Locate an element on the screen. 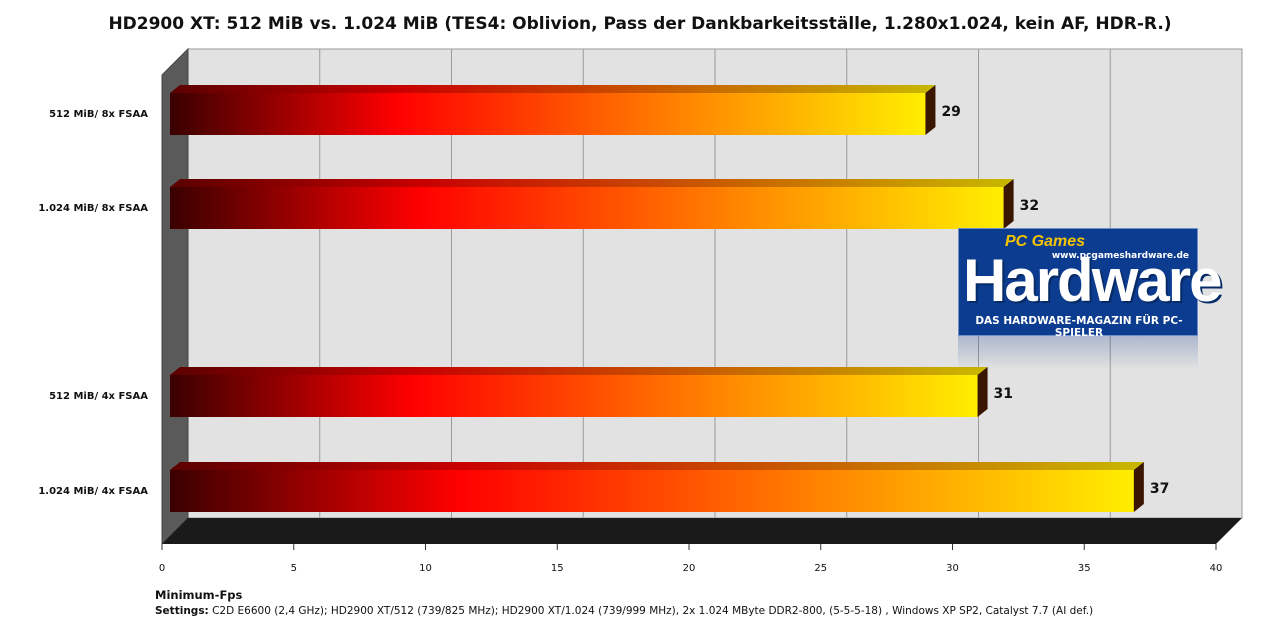  x-tick-label: 5 is located at coordinates (294, 568).